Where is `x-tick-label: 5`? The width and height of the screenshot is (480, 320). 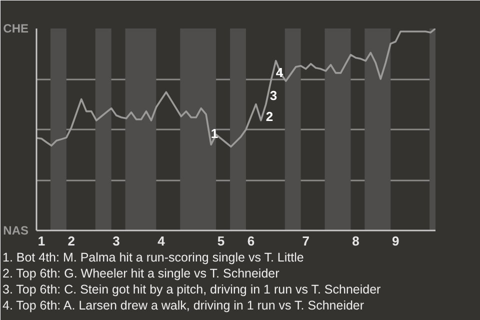 x-tick-label: 5 is located at coordinates (221, 241).